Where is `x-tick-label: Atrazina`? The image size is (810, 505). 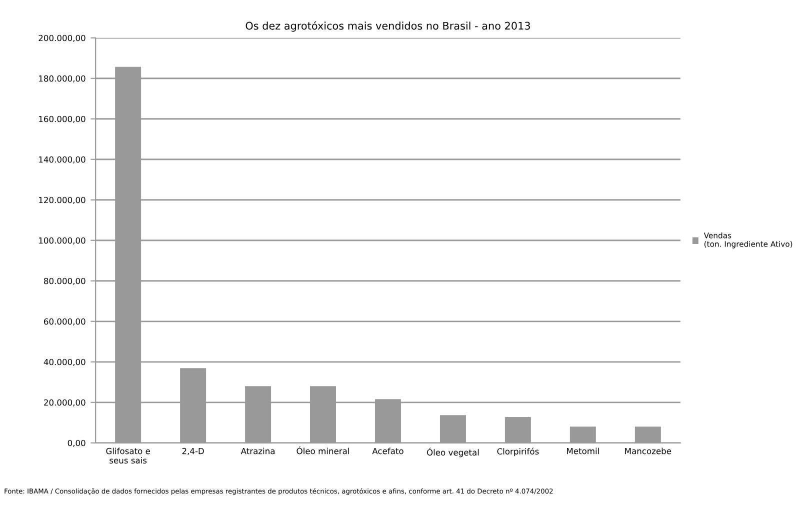 x-tick-label: Atrazina is located at coordinates (257, 451).